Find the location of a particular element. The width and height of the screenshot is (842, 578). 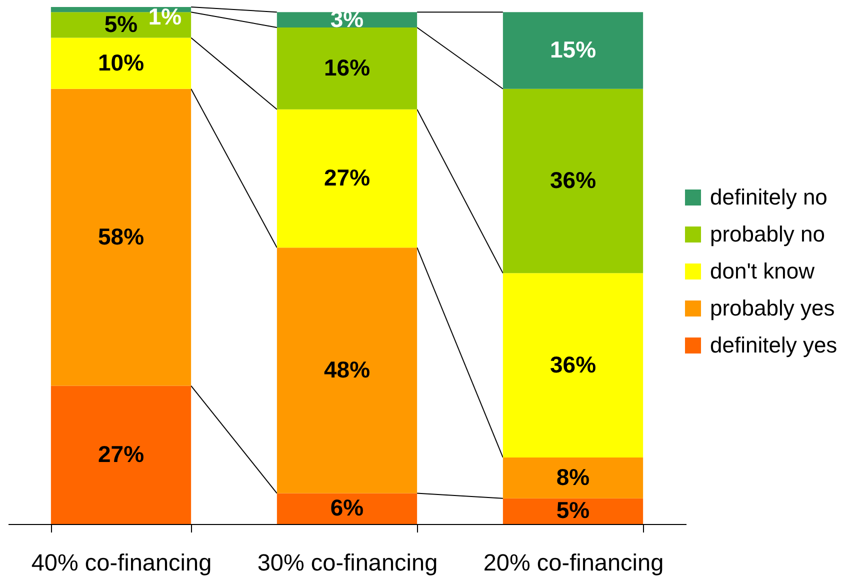

data-label: 15% is located at coordinates (573, 49).